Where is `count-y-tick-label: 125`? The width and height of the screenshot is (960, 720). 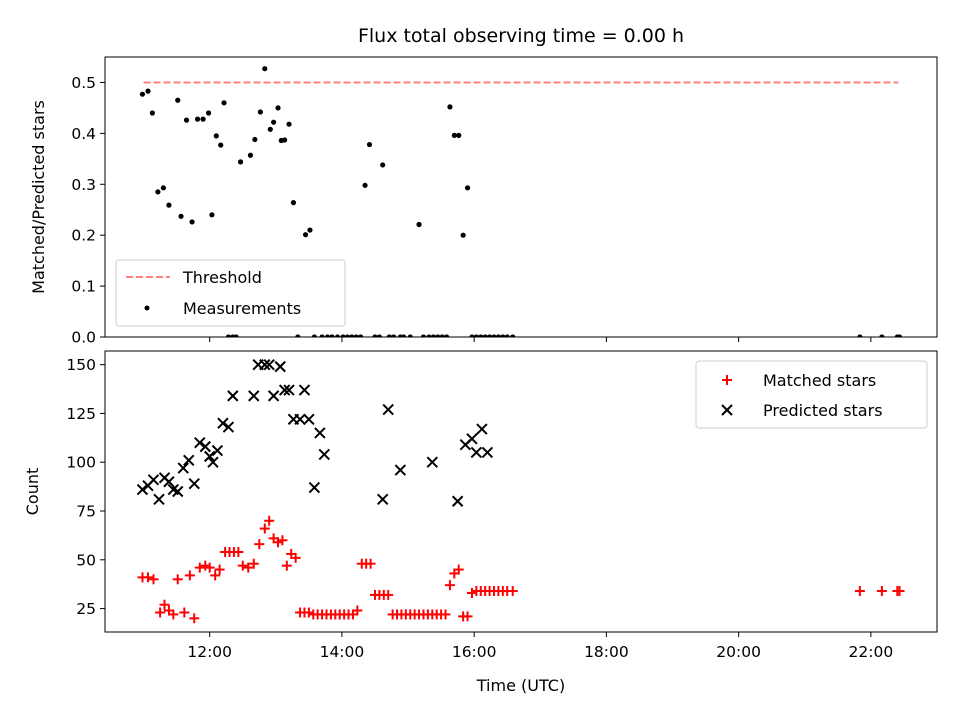
count-y-tick-label: 125 is located at coordinates (81, 414).